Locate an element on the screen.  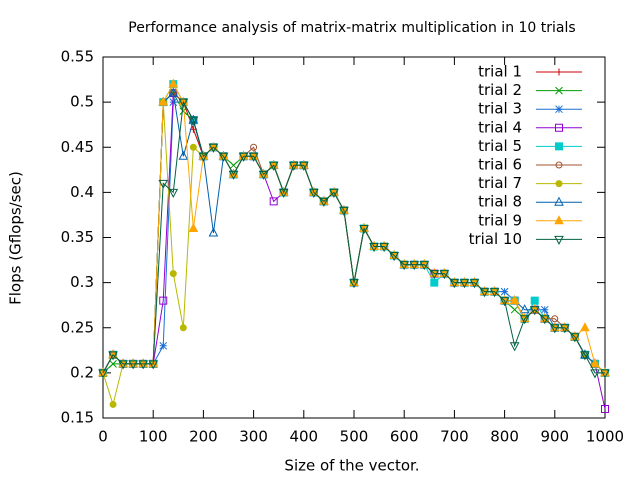
y-tick-label: 0.5 is located at coordinates (82, 102).